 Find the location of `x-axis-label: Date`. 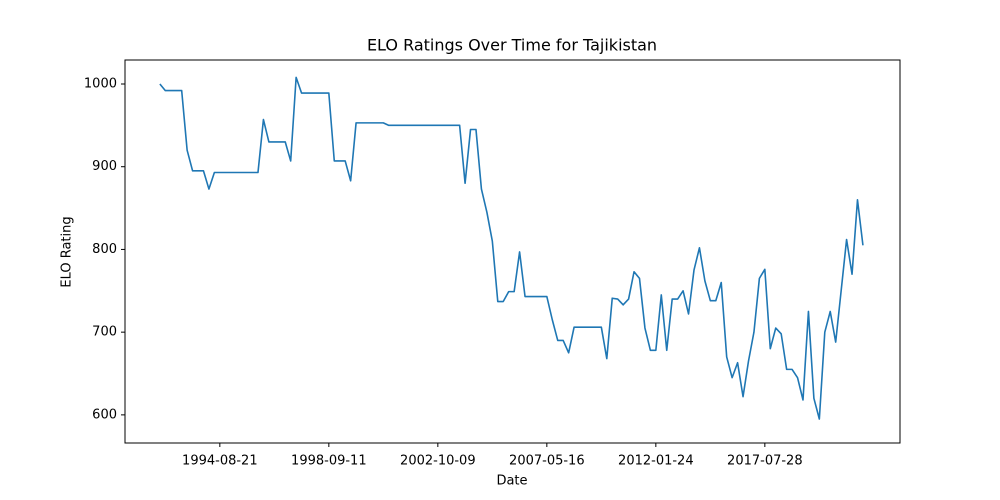

x-axis-label: Date is located at coordinates (511, 481).